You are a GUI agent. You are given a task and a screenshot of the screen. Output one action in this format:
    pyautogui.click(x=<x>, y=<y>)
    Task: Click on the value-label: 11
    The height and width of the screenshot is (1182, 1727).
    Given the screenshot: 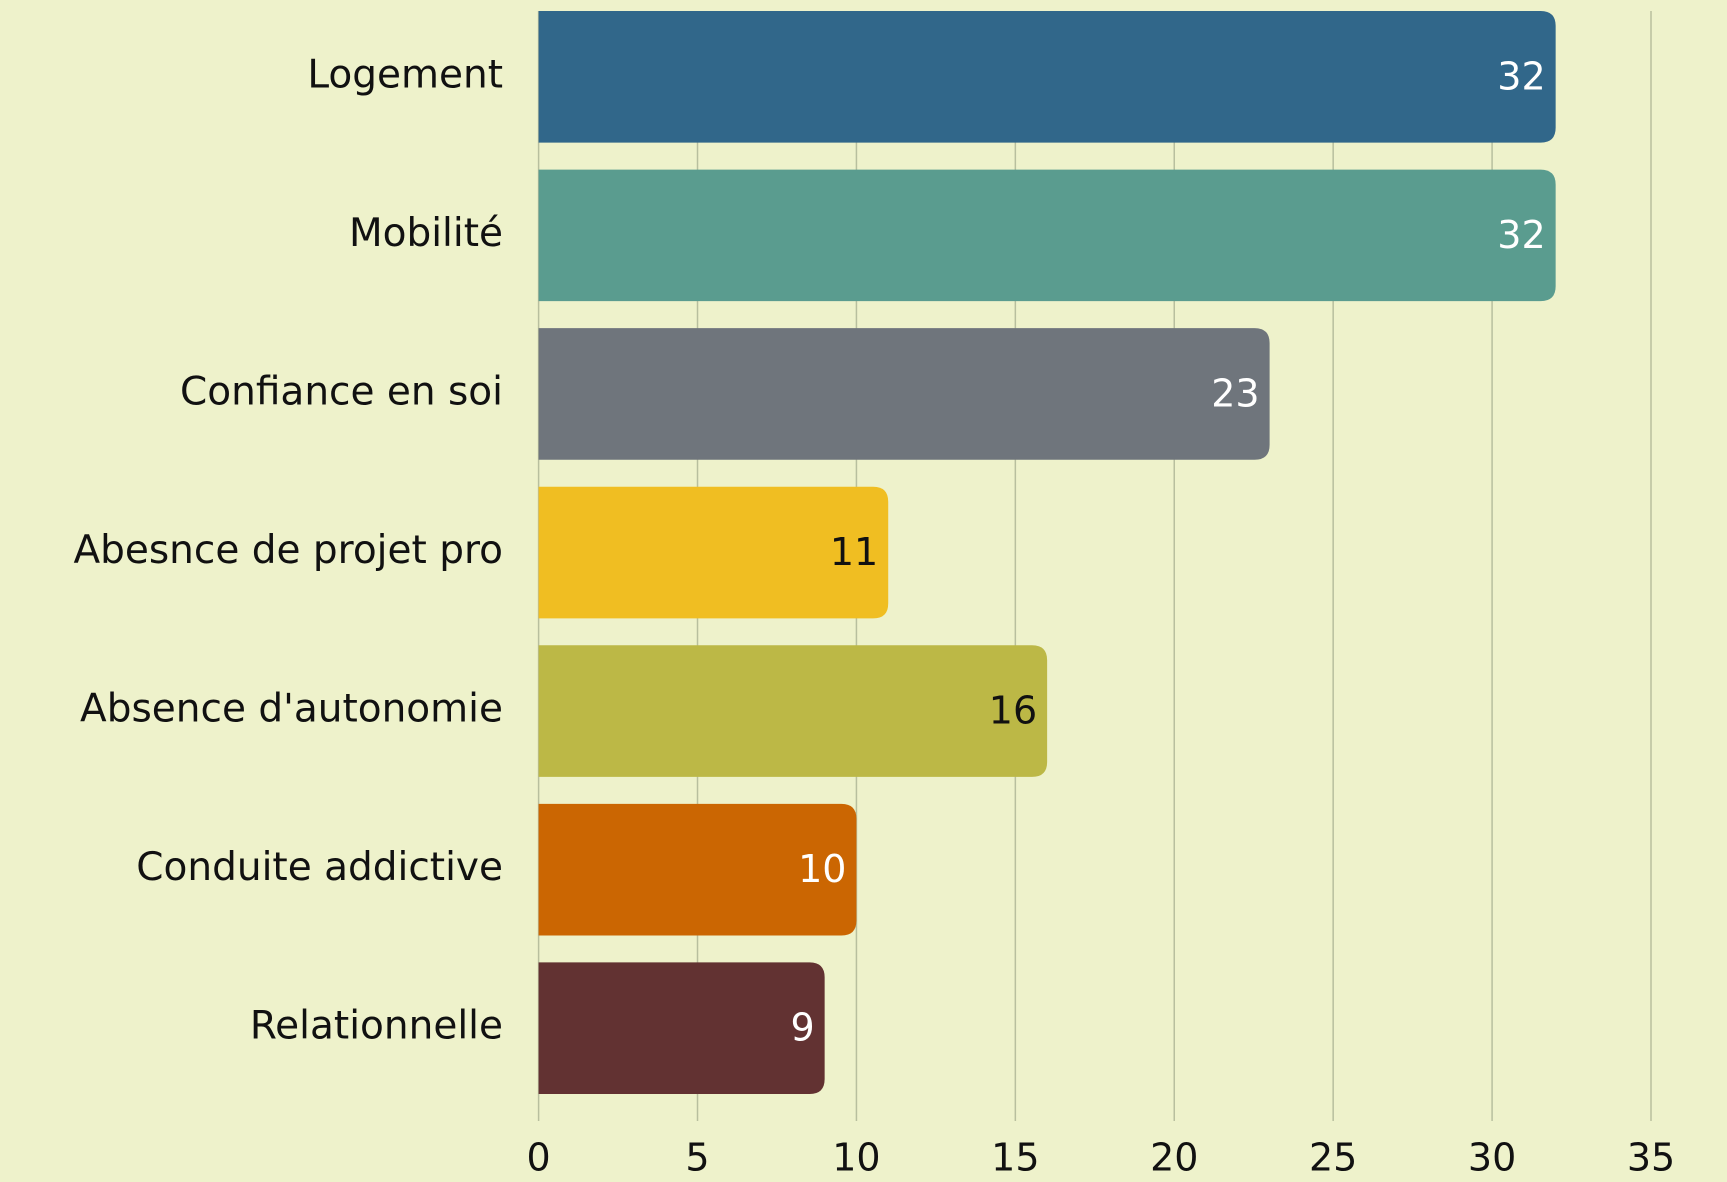 What is the action you would take?
    pyautogui.click(x=854, y=552)
    